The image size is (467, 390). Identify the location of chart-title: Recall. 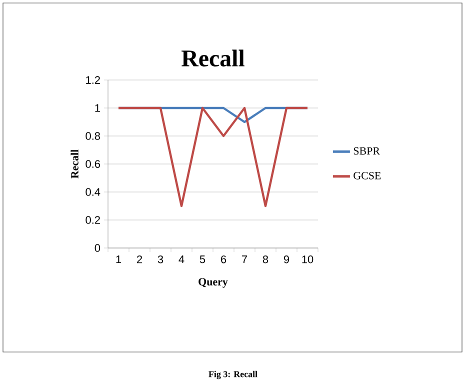
(213, 58).